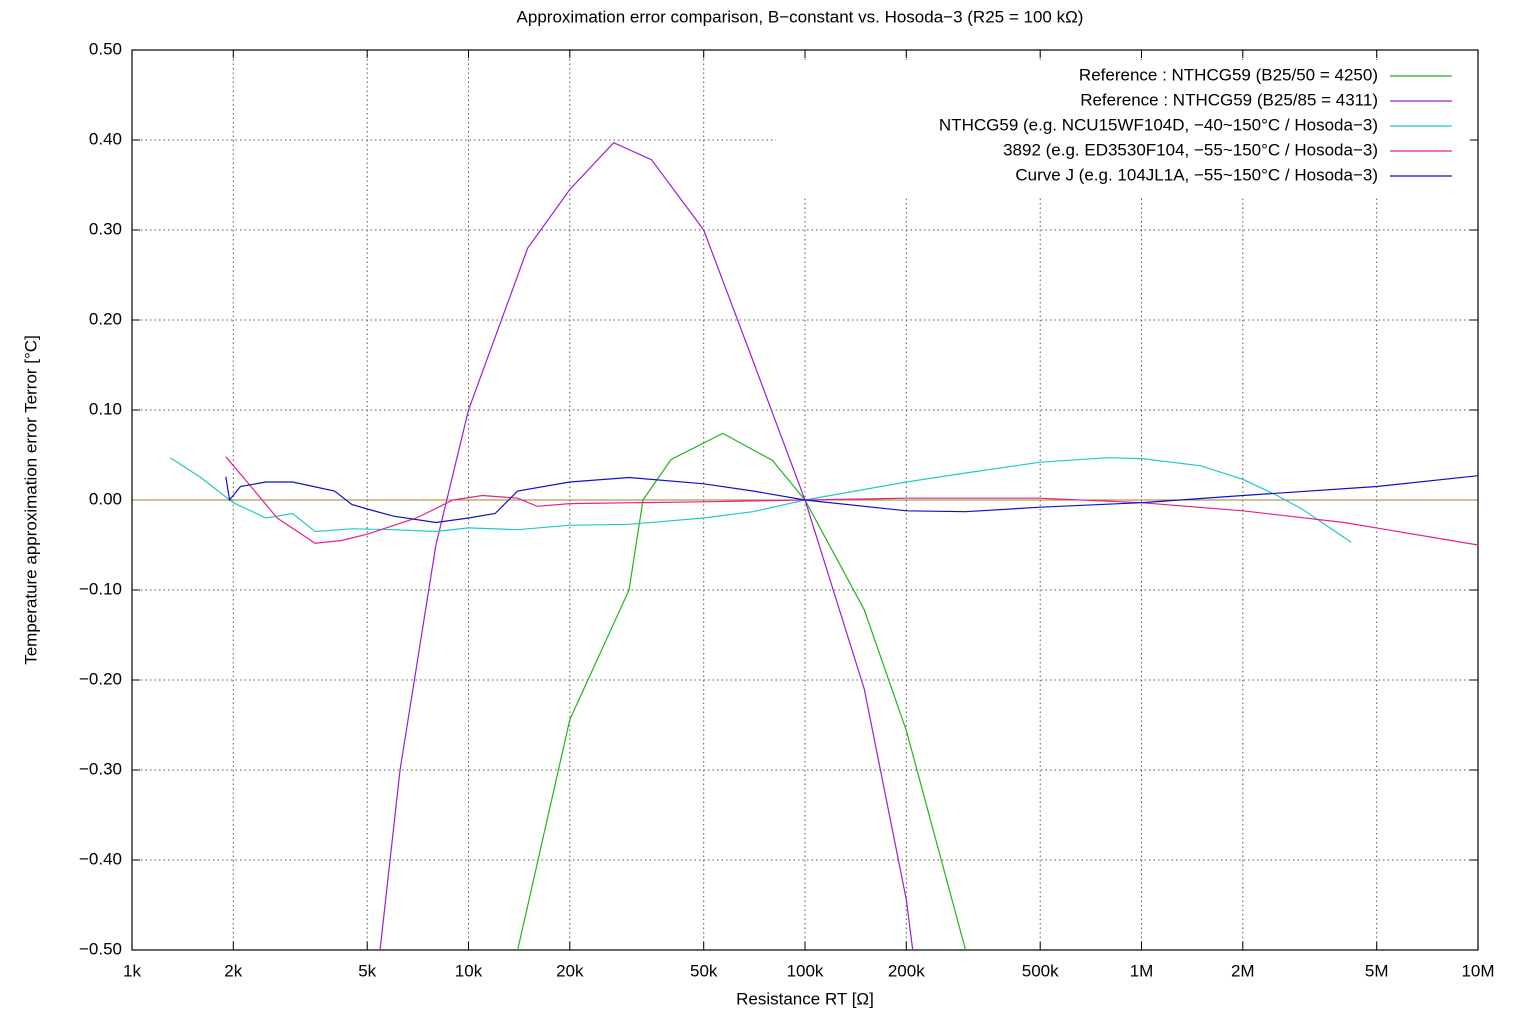  What do you see at coordinates (105, 228) in the screenshot?
I see `y-tick-label: 0.30` at bounding box center [105, 228].